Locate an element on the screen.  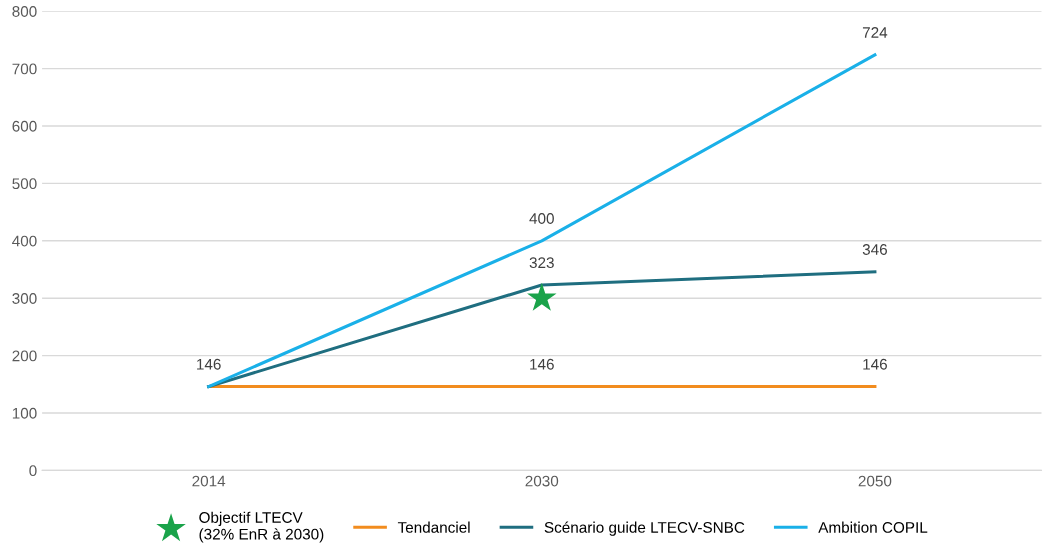
data-label: 323 is located at coordinates (541, 263).